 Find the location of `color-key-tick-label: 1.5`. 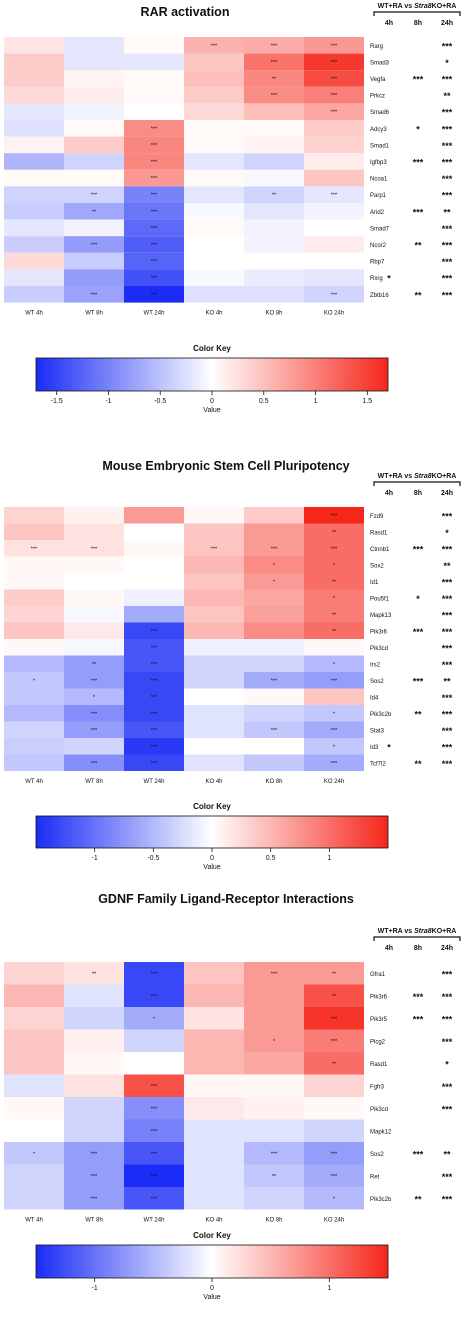

color-key-tick-label: 1.5 is located at coordinates (367, 401).